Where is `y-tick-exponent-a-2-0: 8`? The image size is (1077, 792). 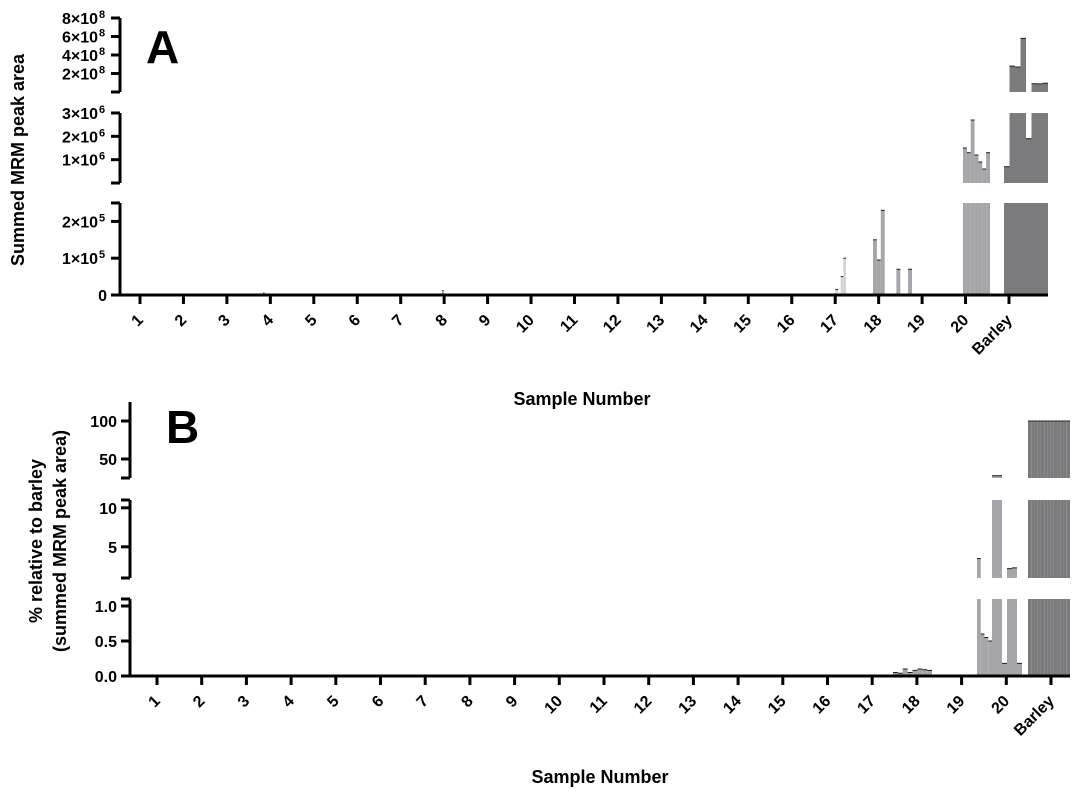 y-tick-exponent-a-2-0: 8 is located at coordinates (102, 71).